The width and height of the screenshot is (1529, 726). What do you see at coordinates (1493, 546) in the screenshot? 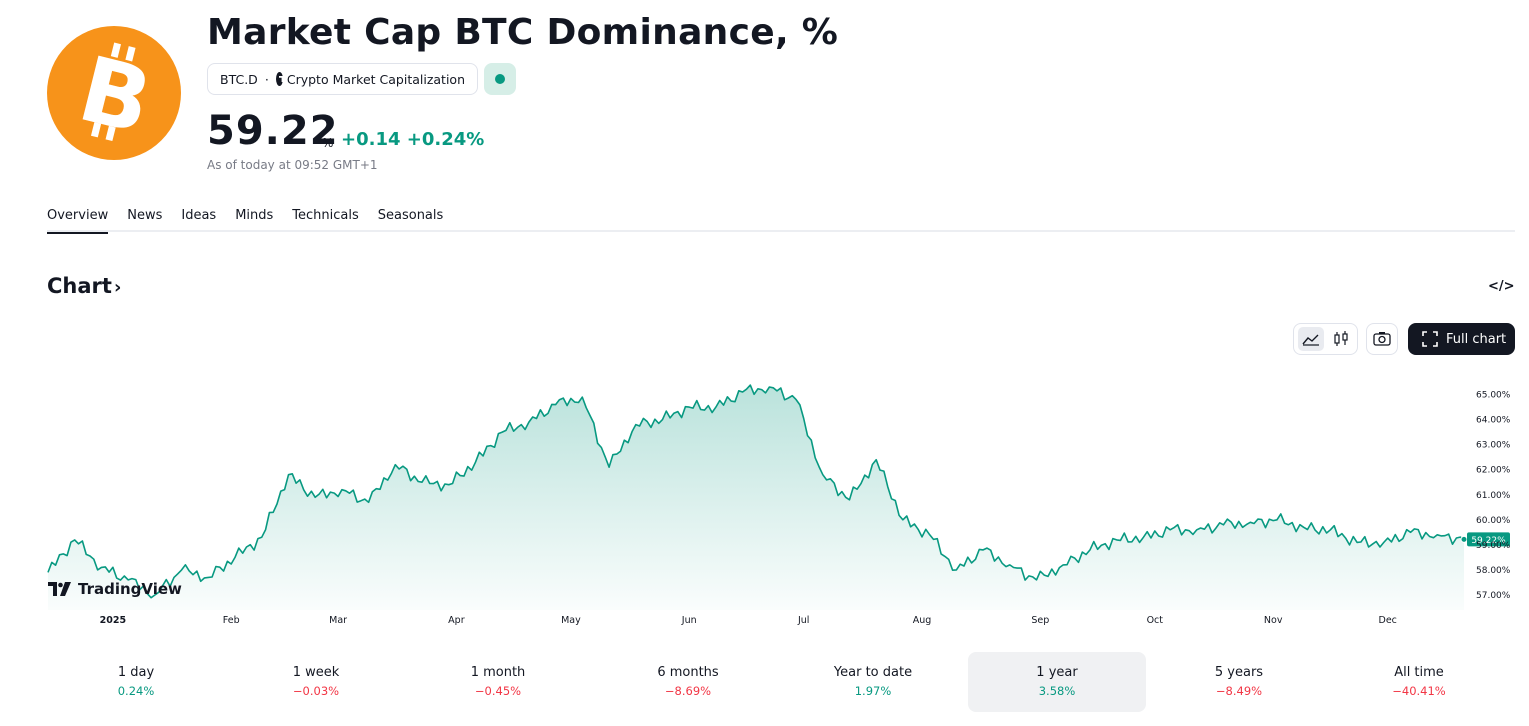
I see `y-tick-label: 59.00%` at bounding box center [1493, 546].